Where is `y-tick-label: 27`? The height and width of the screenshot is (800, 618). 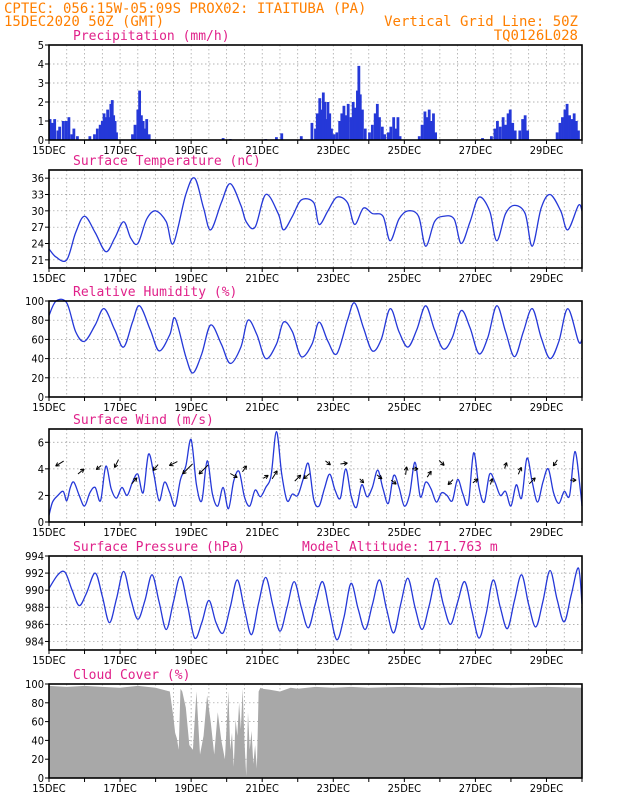
y-tick-label: 27 is located at coordinates (37, 227).